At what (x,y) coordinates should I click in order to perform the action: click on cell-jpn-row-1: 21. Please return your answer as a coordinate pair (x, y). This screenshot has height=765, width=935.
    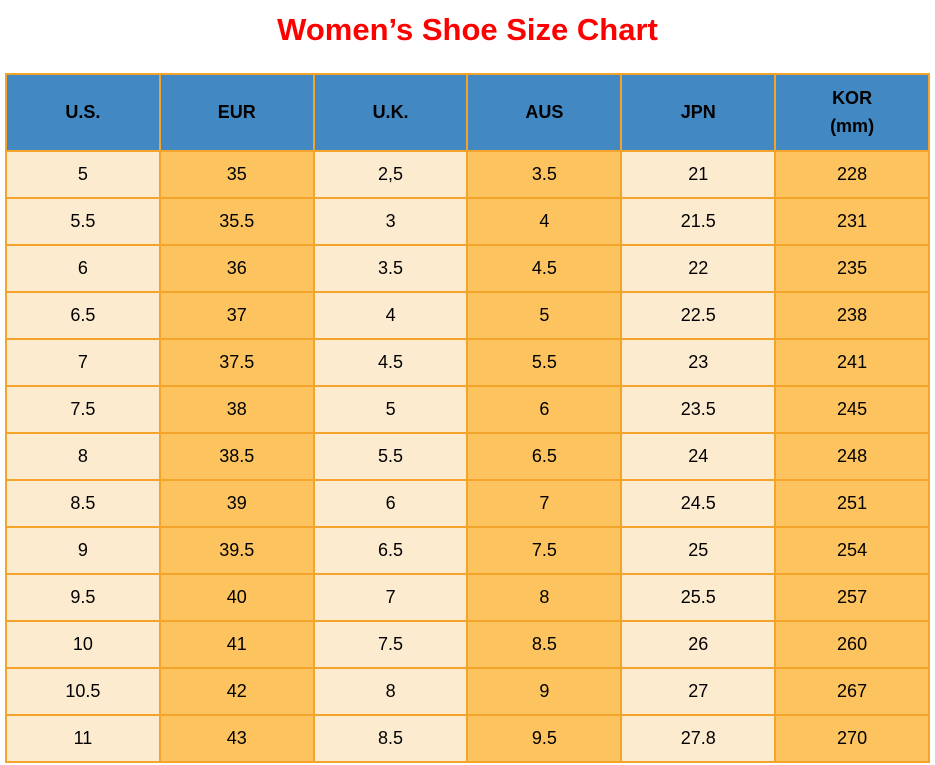
    Looking at the image, I should click on (698, 174).